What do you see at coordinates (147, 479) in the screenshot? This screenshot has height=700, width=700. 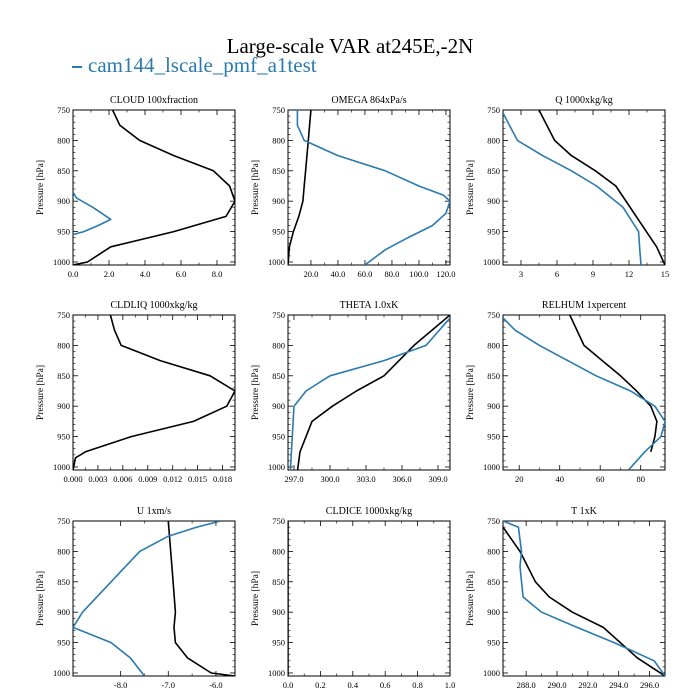 I see `x-tick-label: 0.009` at bounding box center [147, 479].